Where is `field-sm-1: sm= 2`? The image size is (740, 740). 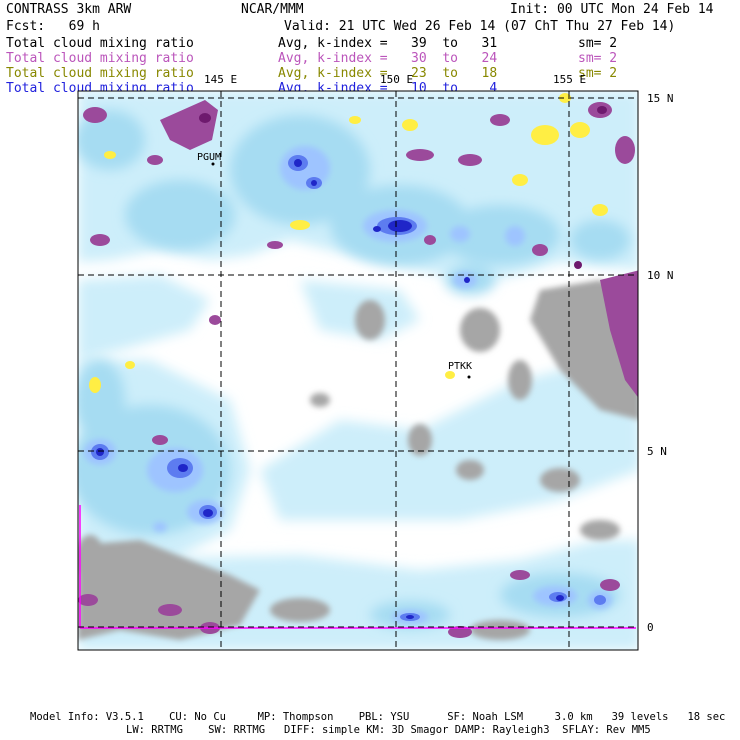
field-sm-1: sm= 2 is located at coordinates (598, 43).